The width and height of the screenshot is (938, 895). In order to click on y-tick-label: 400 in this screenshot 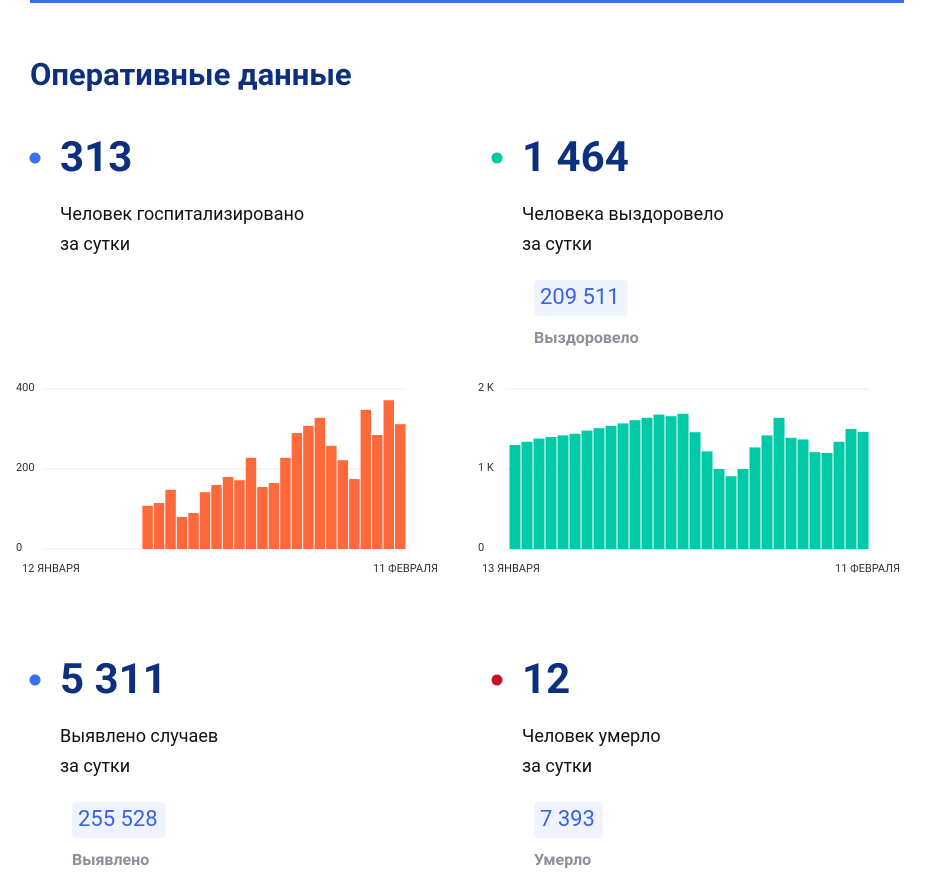, I will do `click(25, 387)`.